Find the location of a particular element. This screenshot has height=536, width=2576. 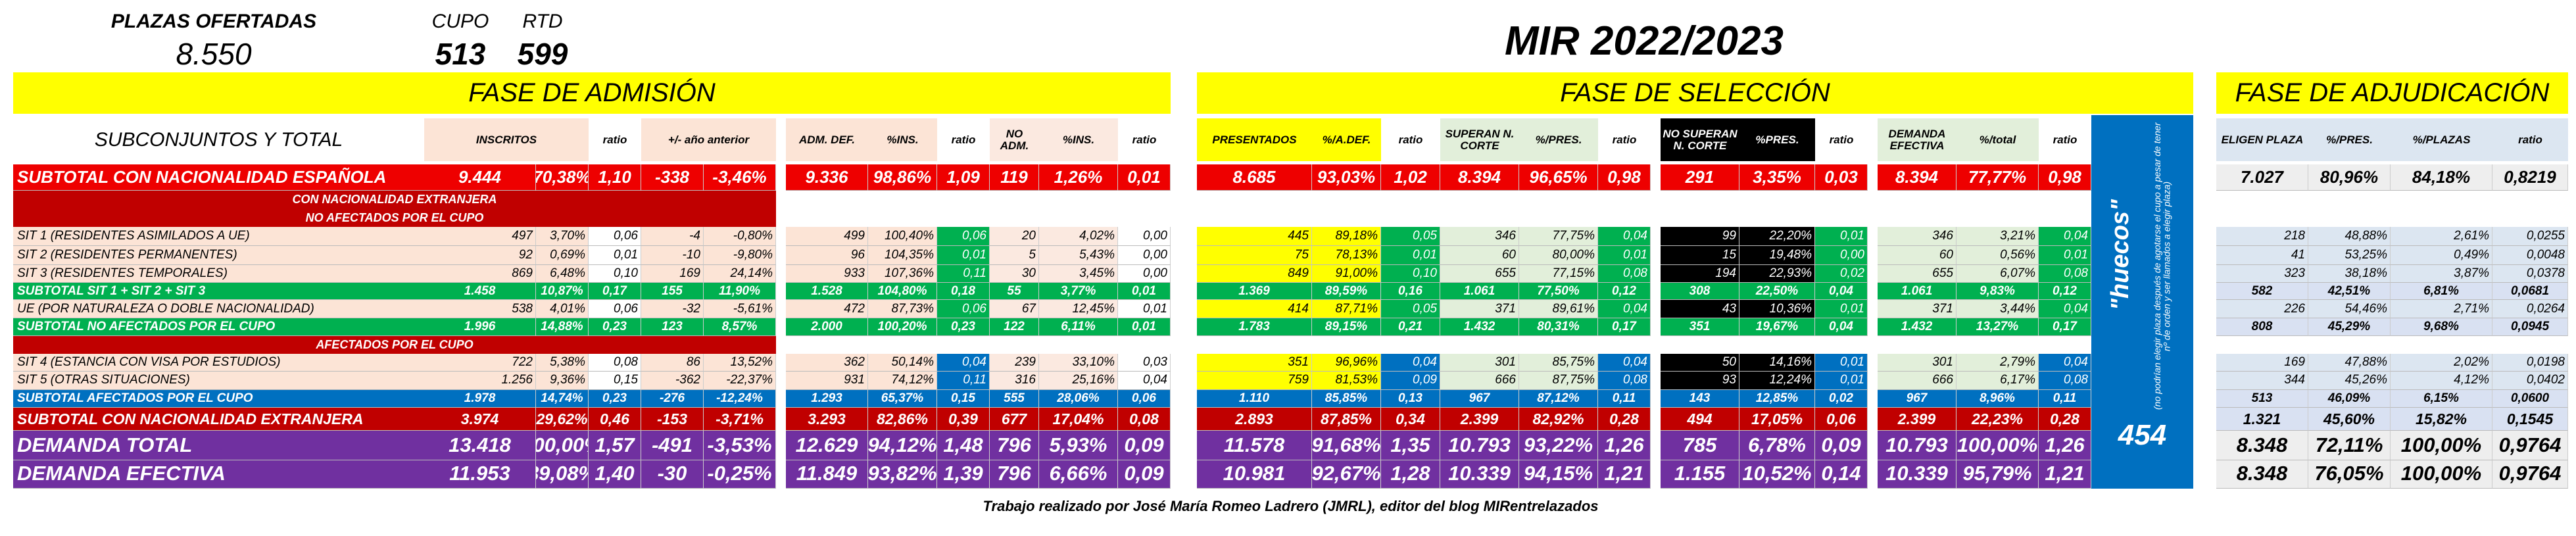

cell: 85,75% is located at coordinates (1559, 362).